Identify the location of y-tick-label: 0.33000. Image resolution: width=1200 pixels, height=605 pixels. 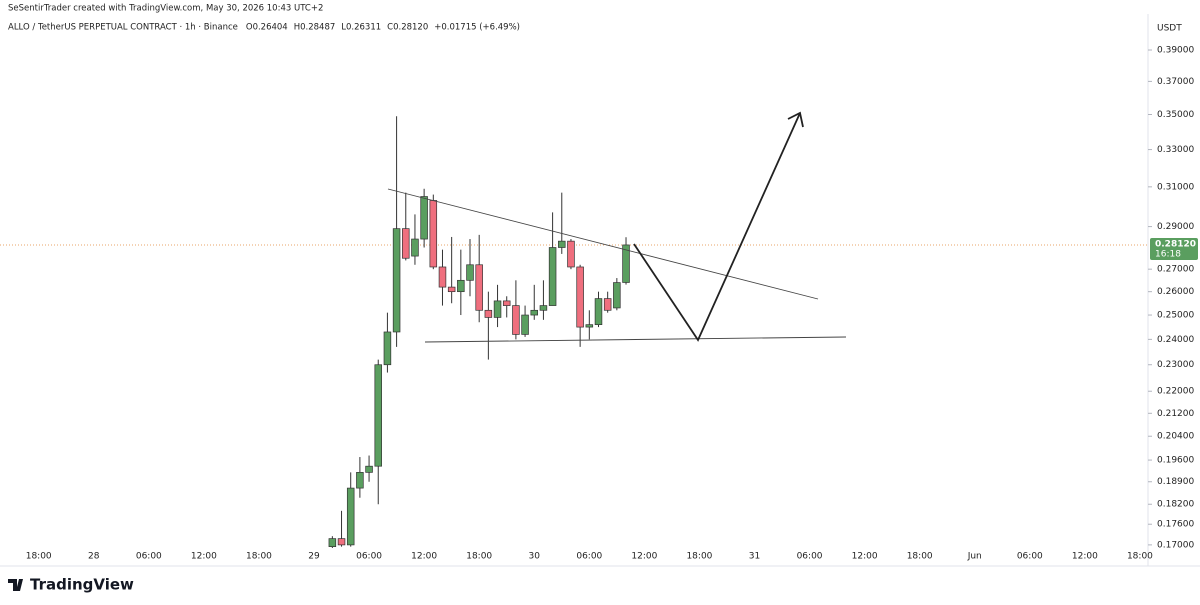
(1175, 150).